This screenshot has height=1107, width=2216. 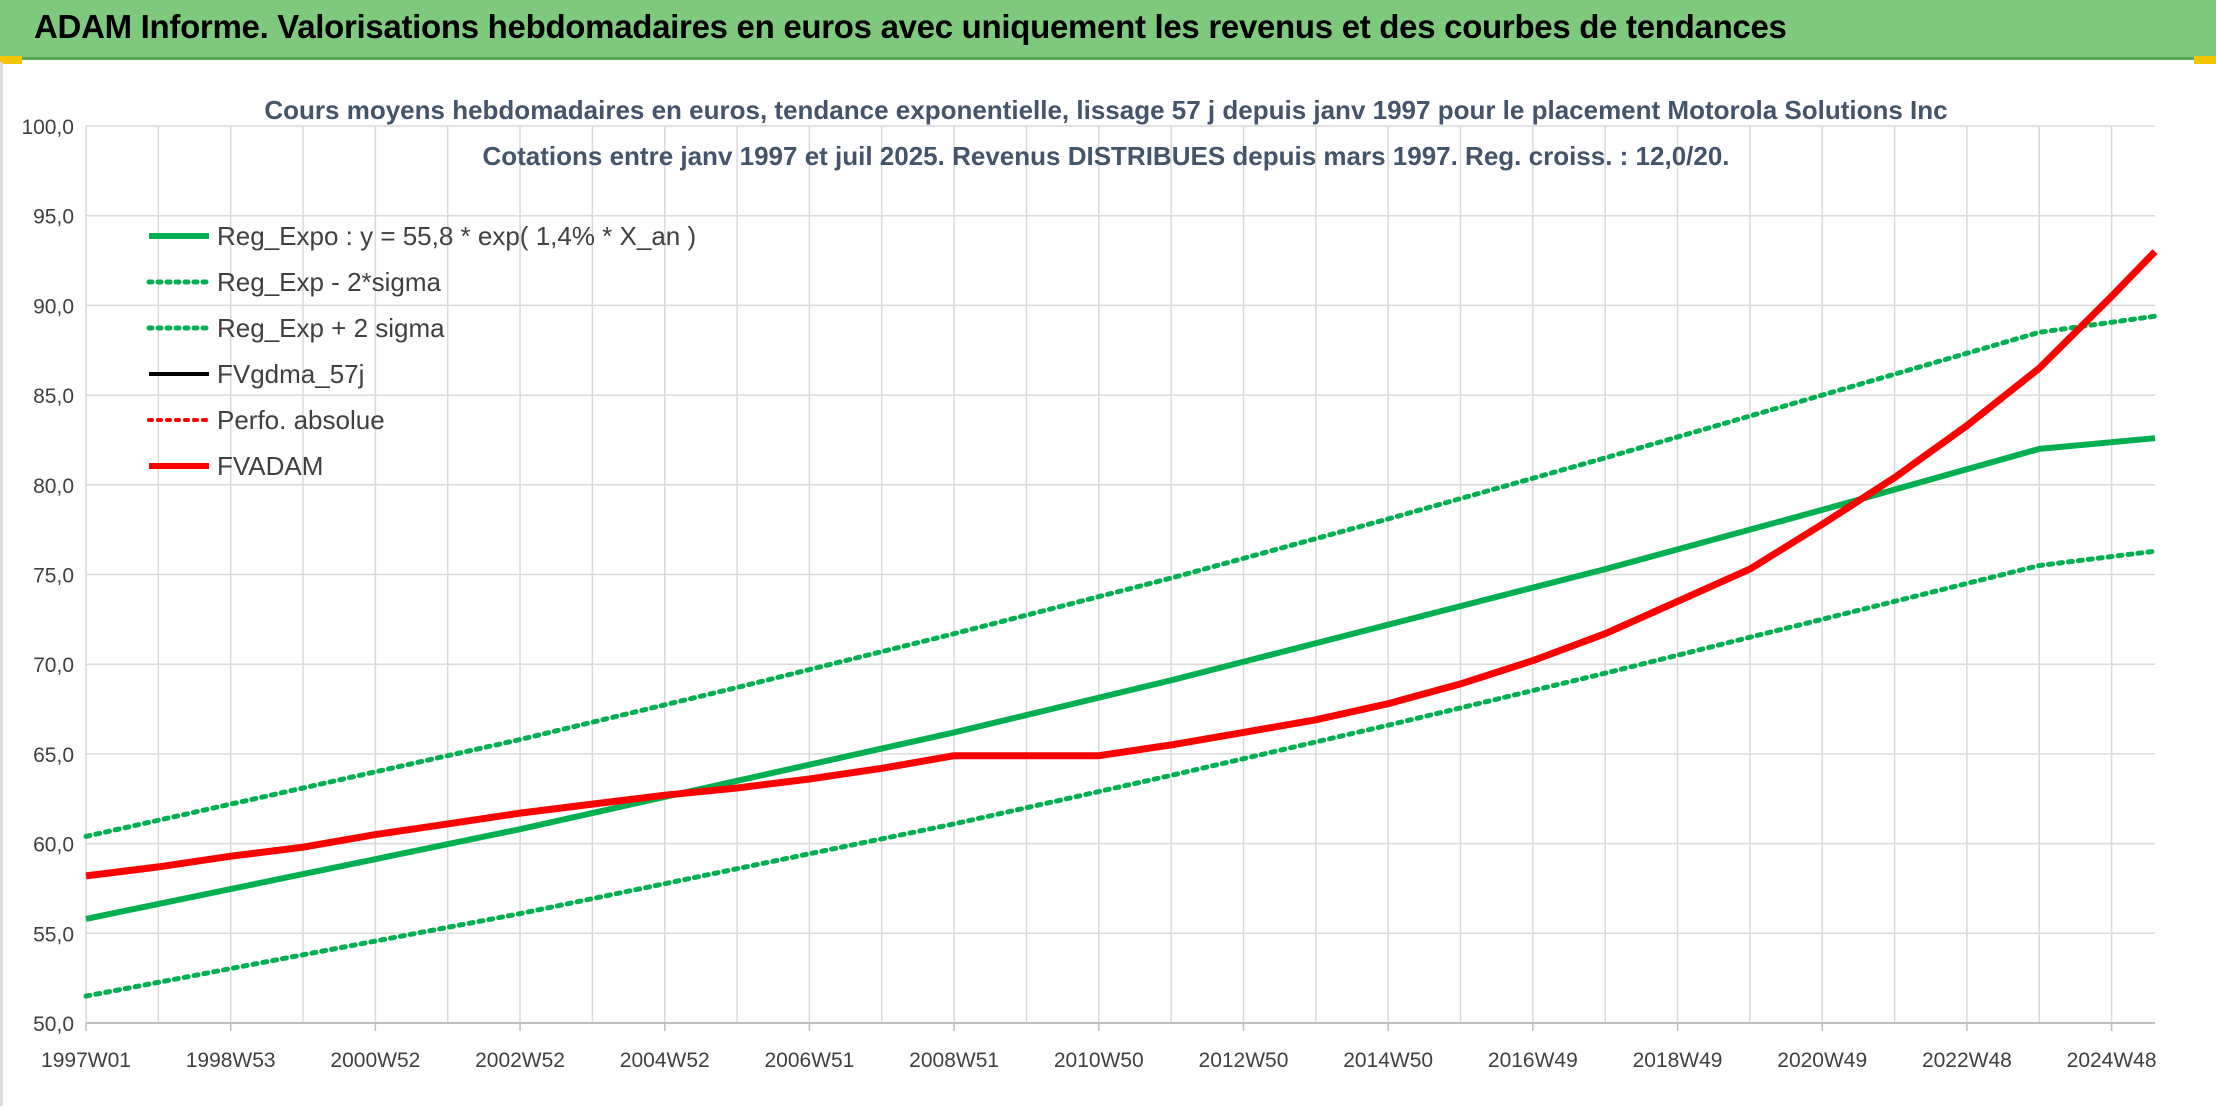 I want to click on x-tick-label: 2006W51, so click(x=809, y=1060).